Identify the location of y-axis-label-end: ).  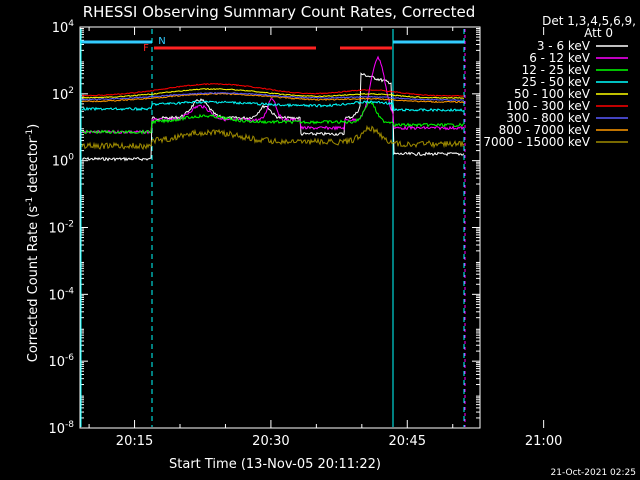
(33, 126).